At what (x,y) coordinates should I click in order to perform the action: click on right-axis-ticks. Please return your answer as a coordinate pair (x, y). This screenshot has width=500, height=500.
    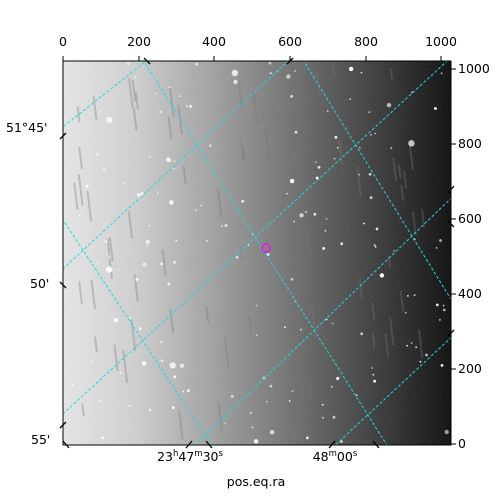
    Looking at the image, I should click on (453, 256).